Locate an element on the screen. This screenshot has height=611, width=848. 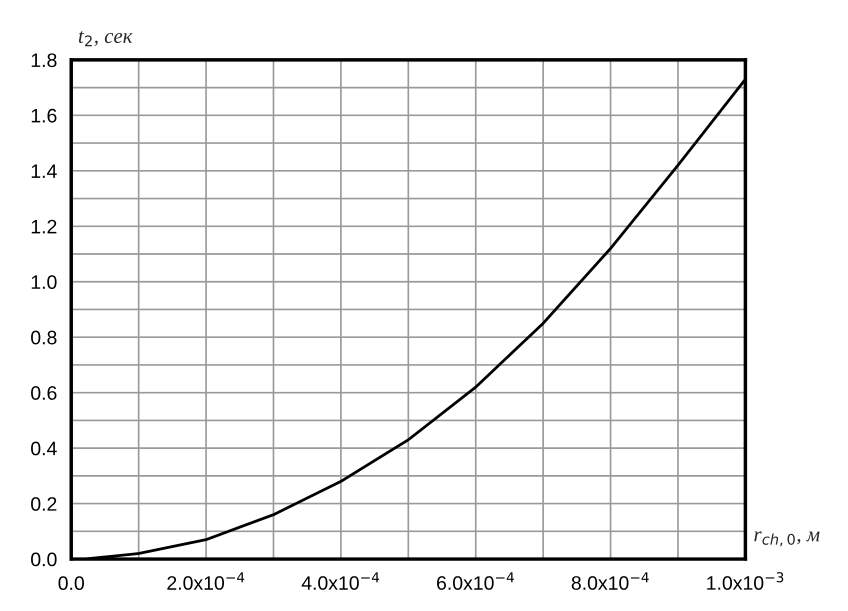
y-tick-label: 0.0 is located at coordinates (44, 559).